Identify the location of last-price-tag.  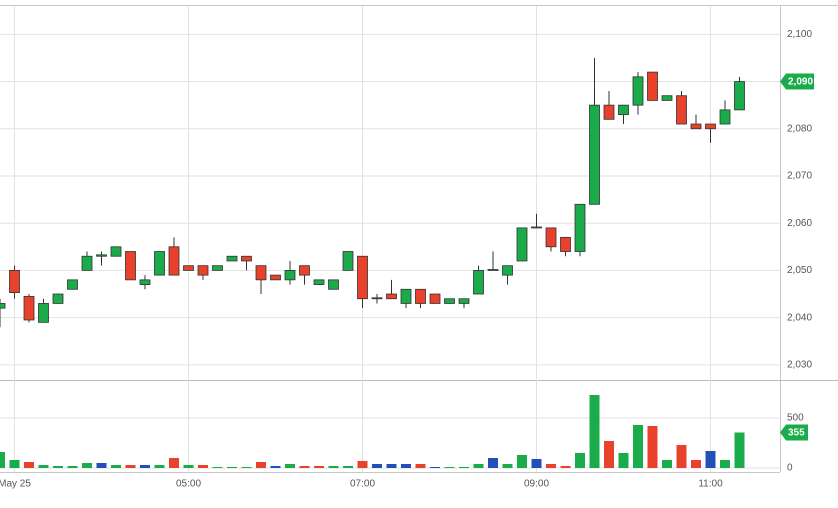
(797, 81).